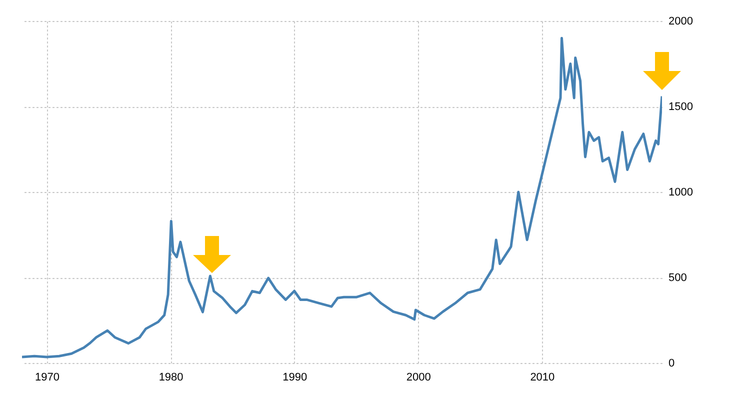 This screenshot has width=730, height=400. I want to click on x-tick-label: 1990, so click(295, 378).